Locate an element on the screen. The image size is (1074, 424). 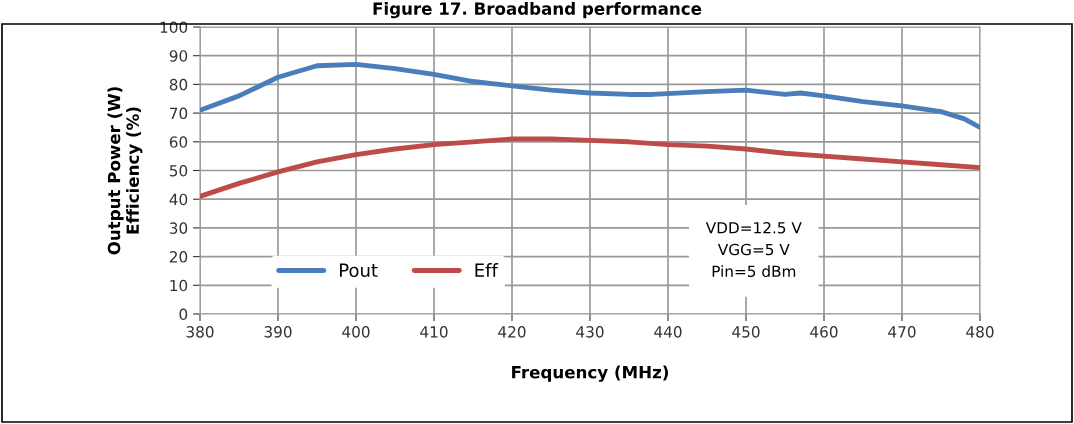
legend-label: Pout is located at coordinates (359, 270).